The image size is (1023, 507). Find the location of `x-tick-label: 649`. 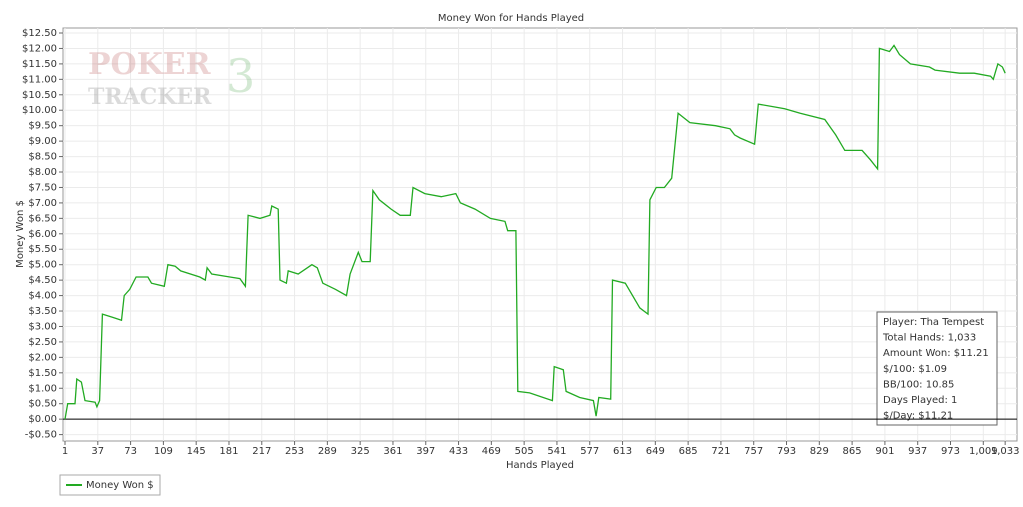

x-tick-label: 649 is located at coordinates (655, 451).